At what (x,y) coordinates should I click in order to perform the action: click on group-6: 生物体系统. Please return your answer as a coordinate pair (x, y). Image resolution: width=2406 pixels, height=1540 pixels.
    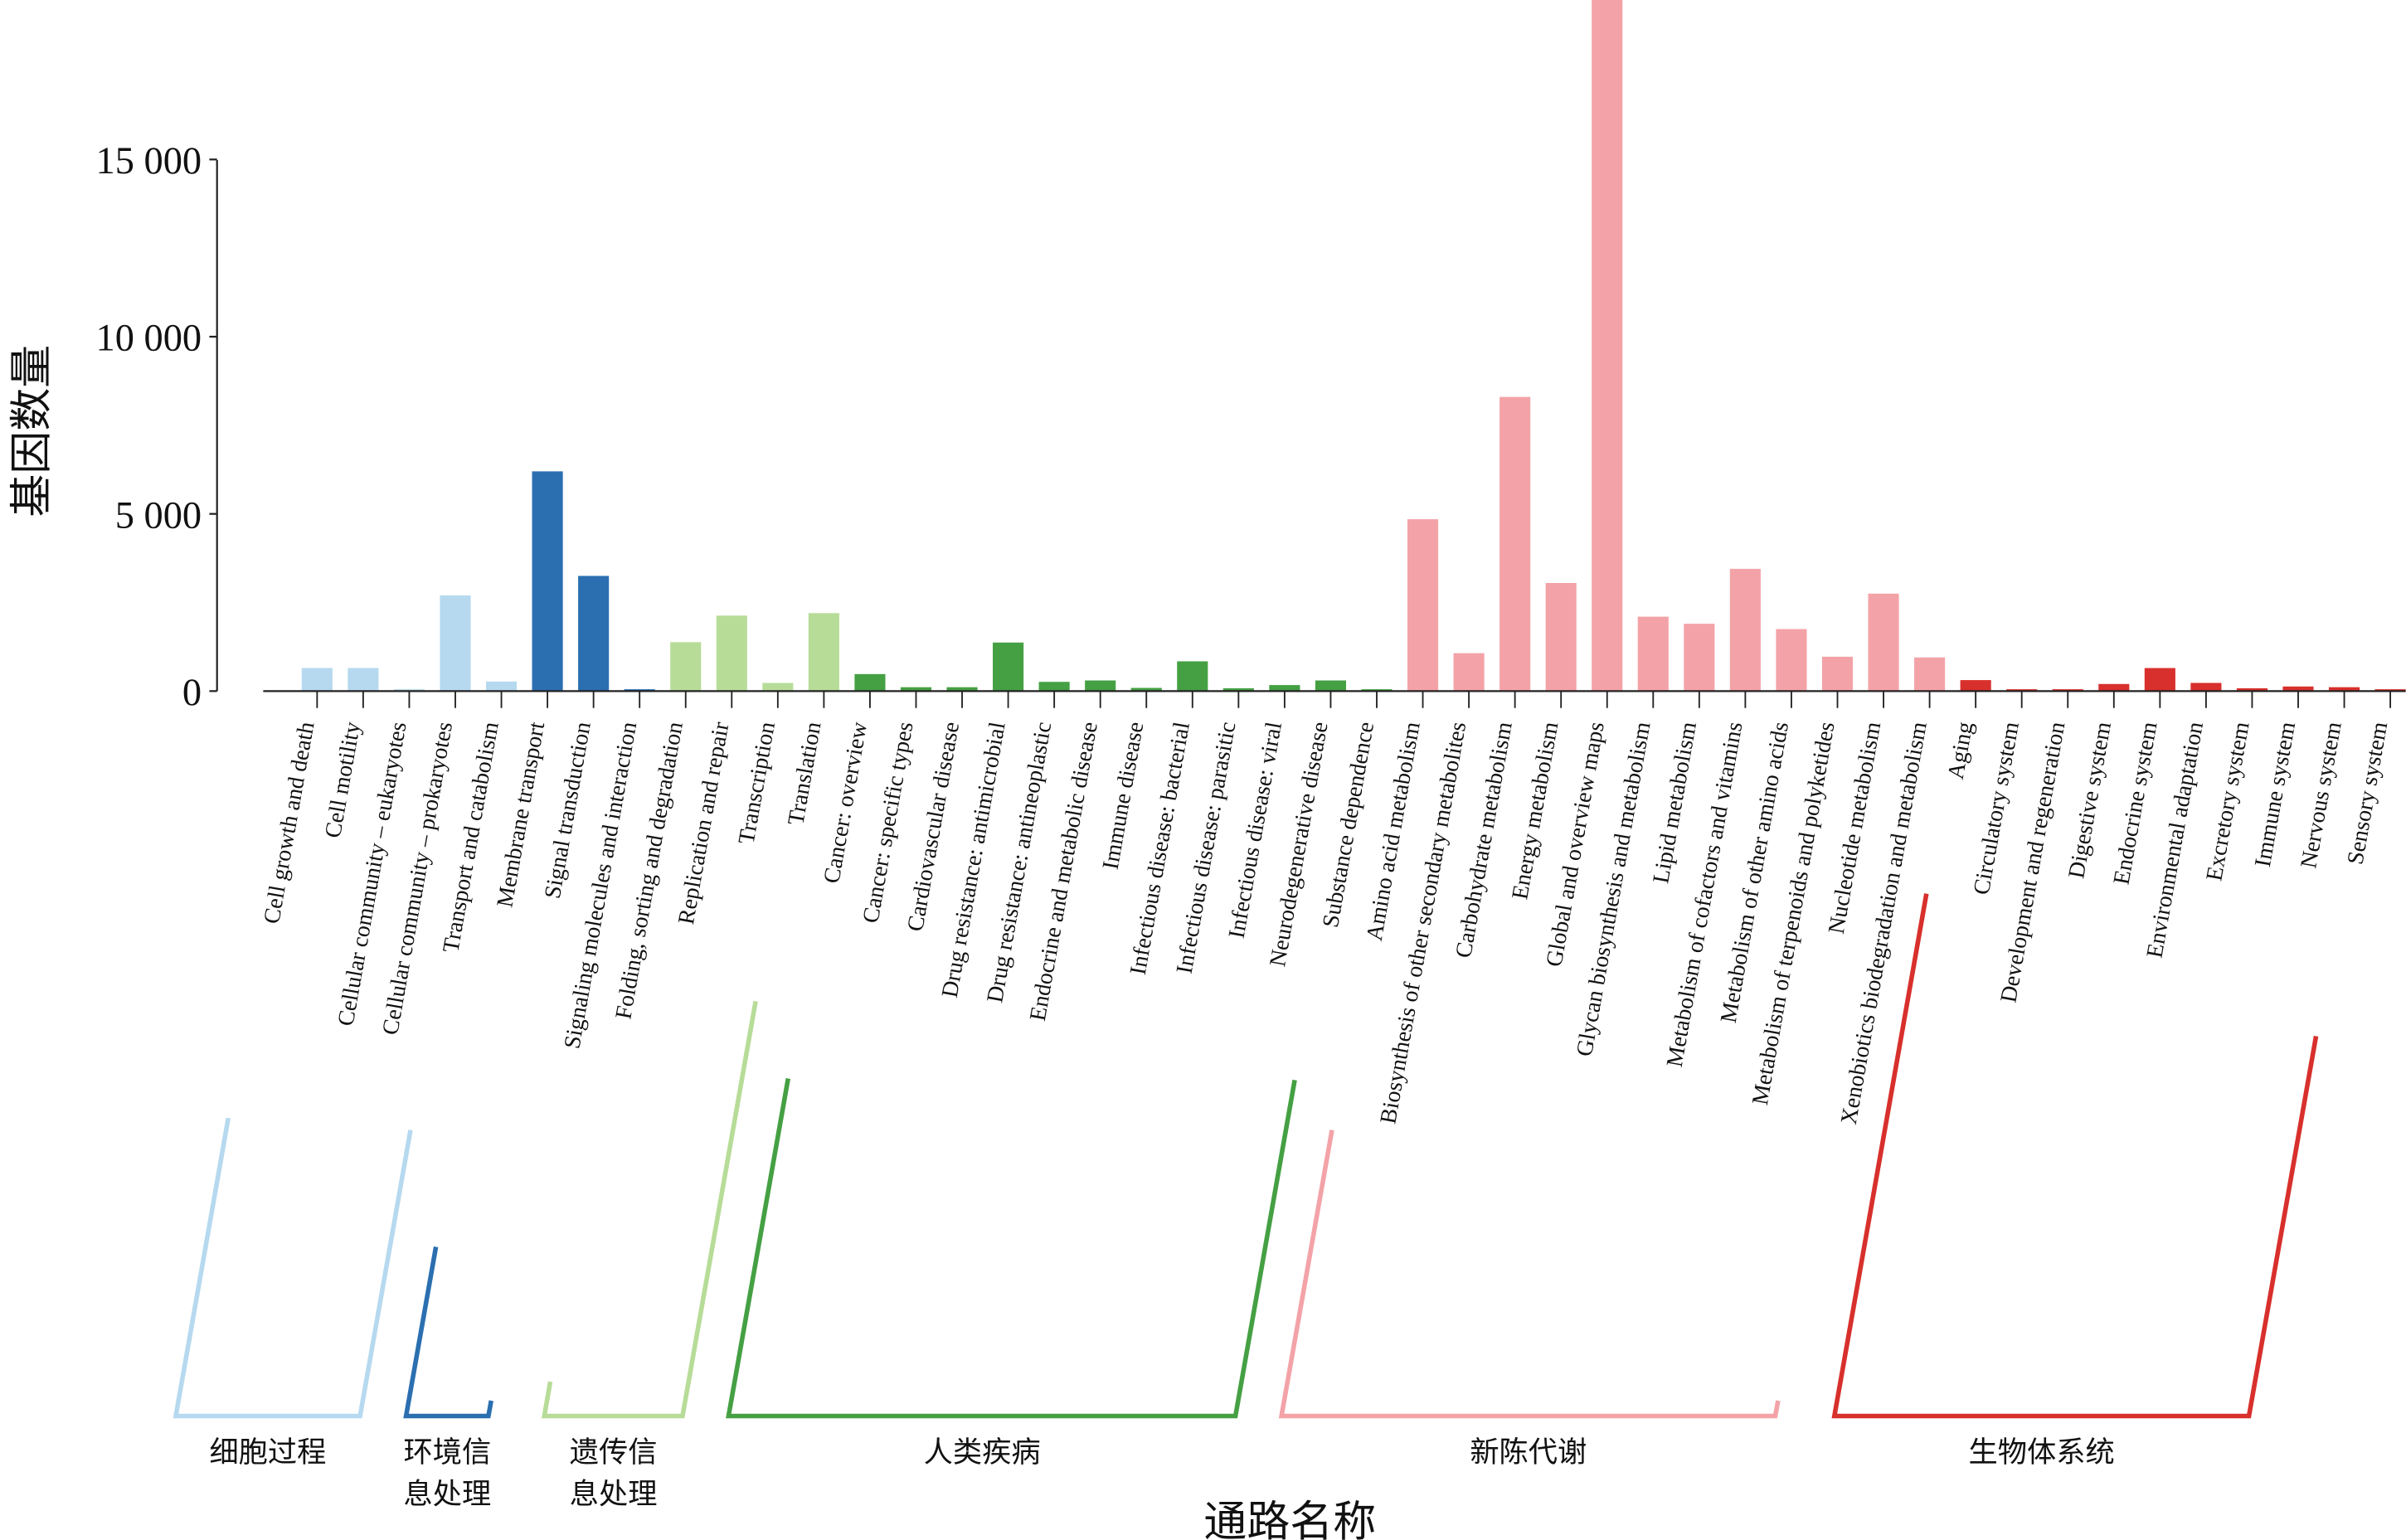
    Looking at the image, I should click on (2075, 1181).